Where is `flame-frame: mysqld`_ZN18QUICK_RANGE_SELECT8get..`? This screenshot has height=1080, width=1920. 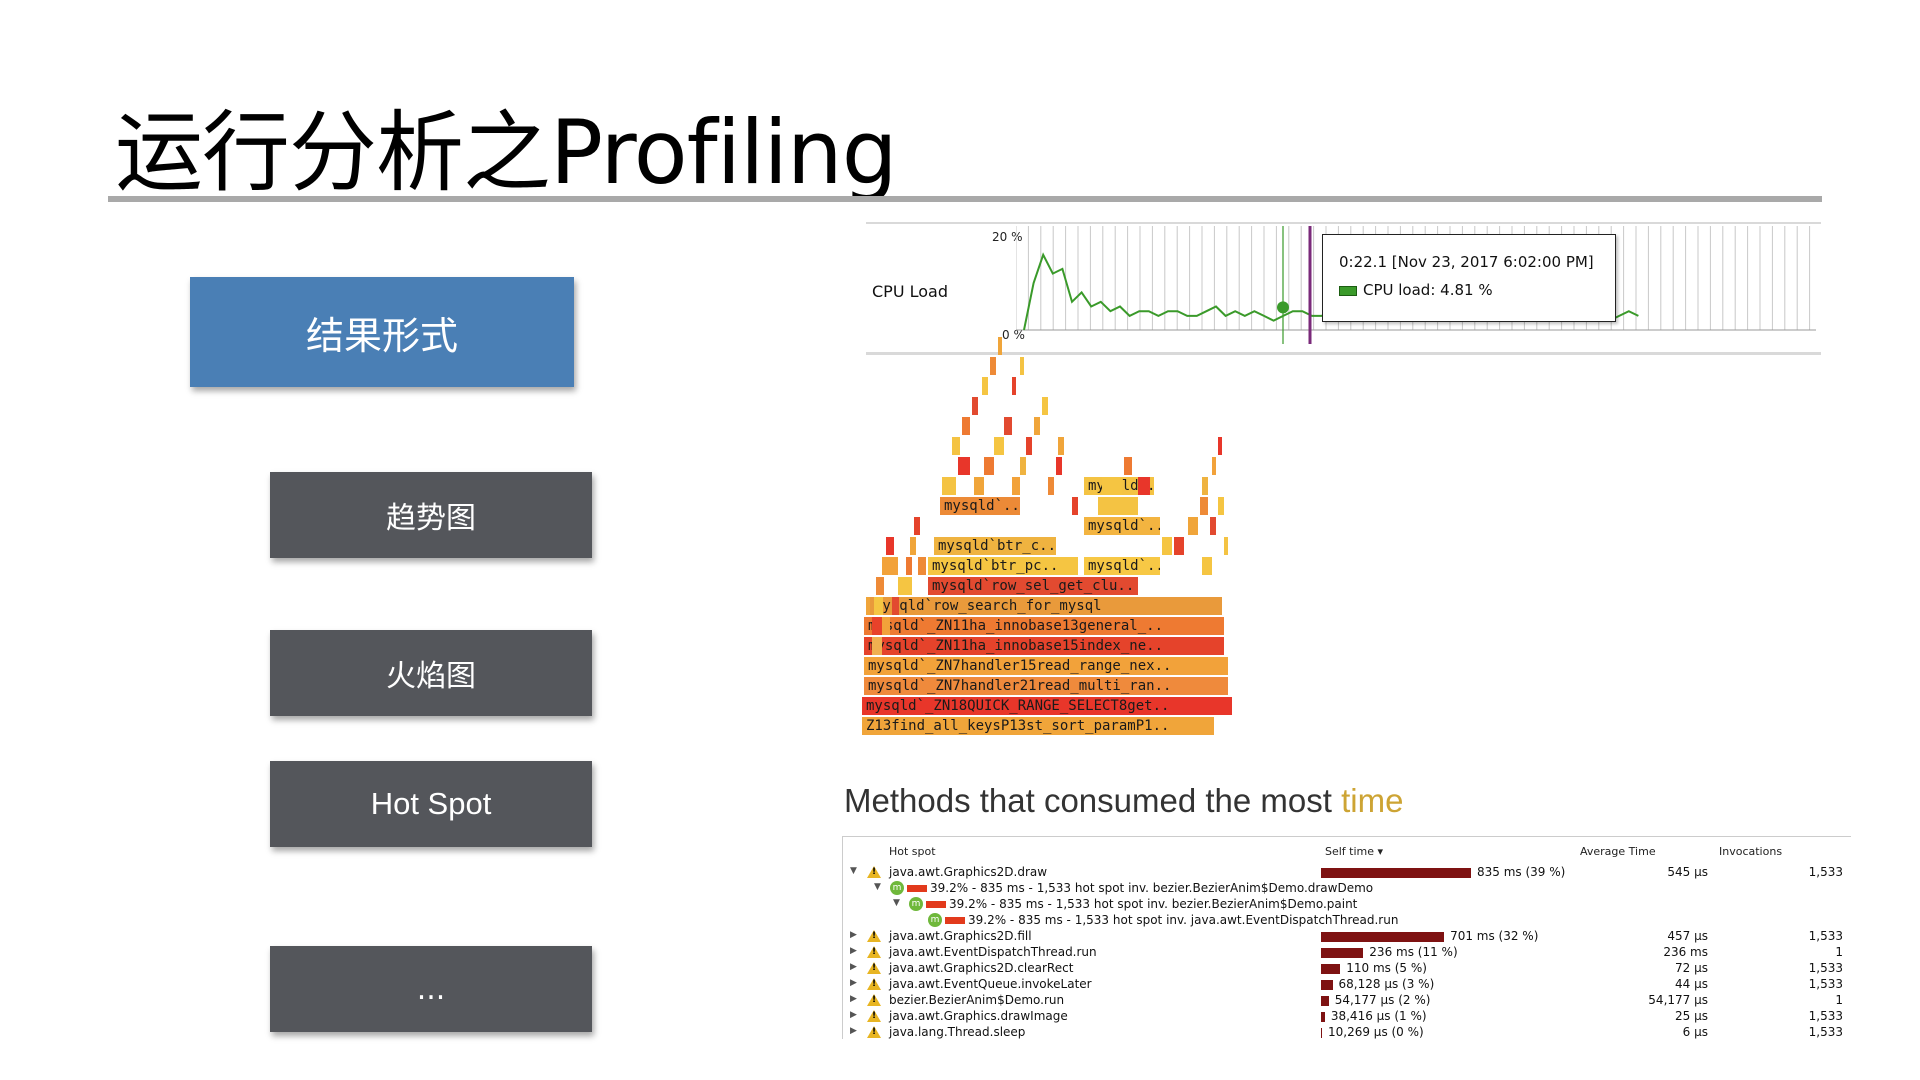 flame-frame: mysqld`_ZN18QUICK_RANGE_SELECT8get.. is located at coordinates (1047, 706).